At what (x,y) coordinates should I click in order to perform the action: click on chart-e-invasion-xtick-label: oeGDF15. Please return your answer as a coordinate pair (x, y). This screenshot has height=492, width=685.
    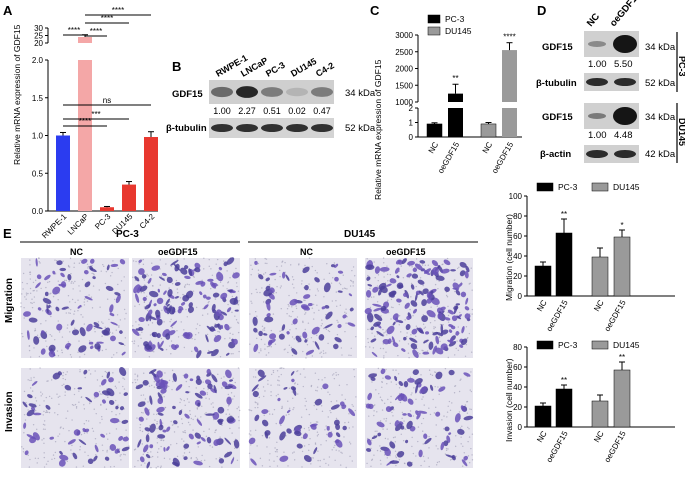
    Looking at the image, I should click on (615, 446).